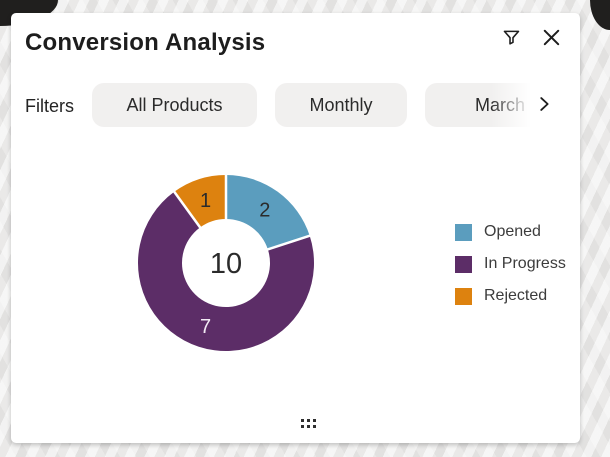  I want to click on donut-center-total: 10, so click(226, 264).